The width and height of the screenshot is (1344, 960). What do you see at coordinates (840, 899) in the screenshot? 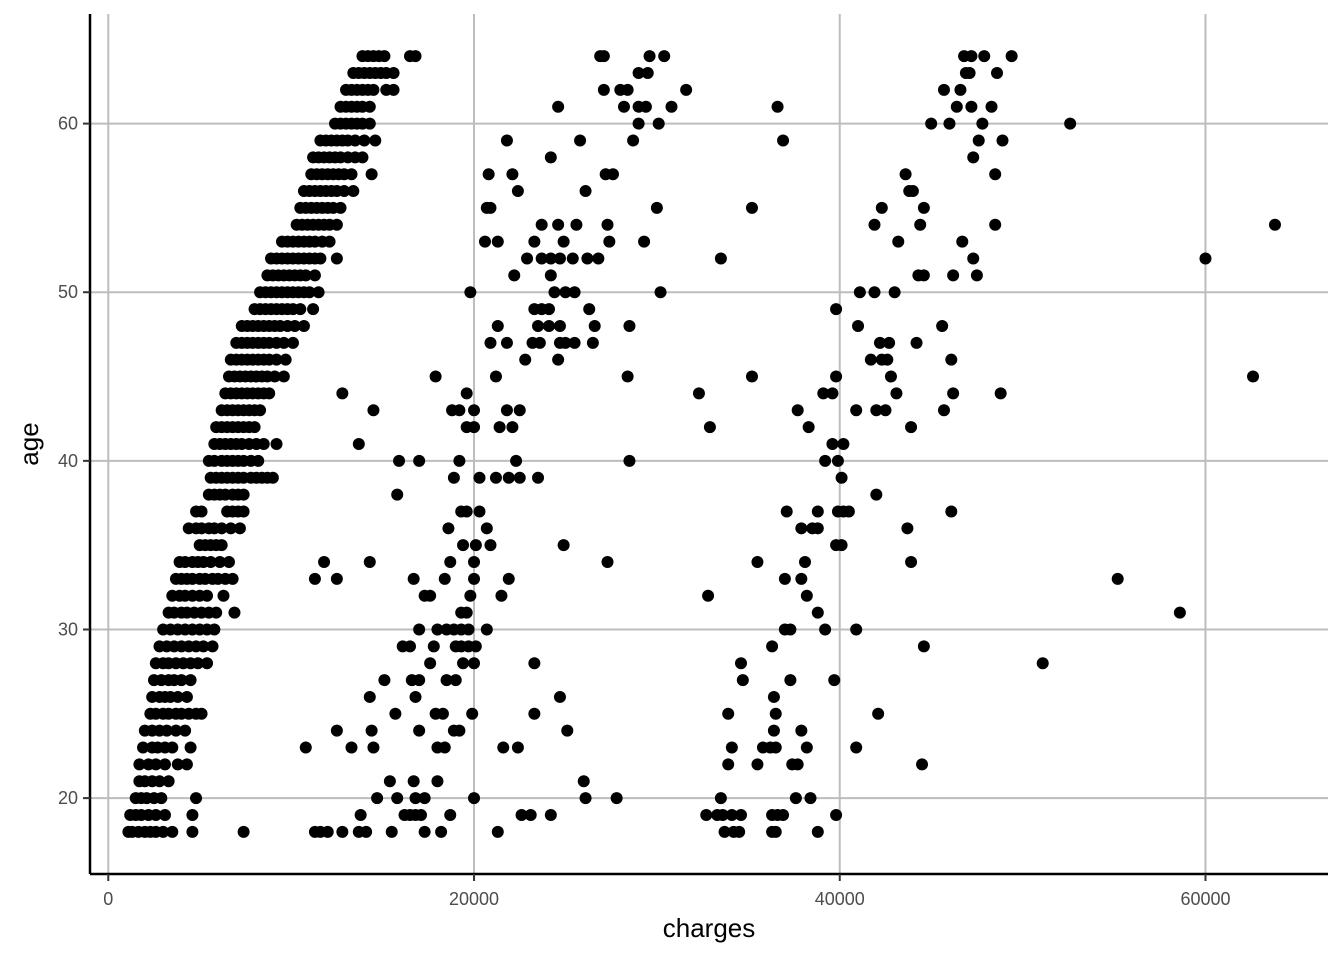
I see `x-tick-label: 40000` at bounding box center [840, 899].